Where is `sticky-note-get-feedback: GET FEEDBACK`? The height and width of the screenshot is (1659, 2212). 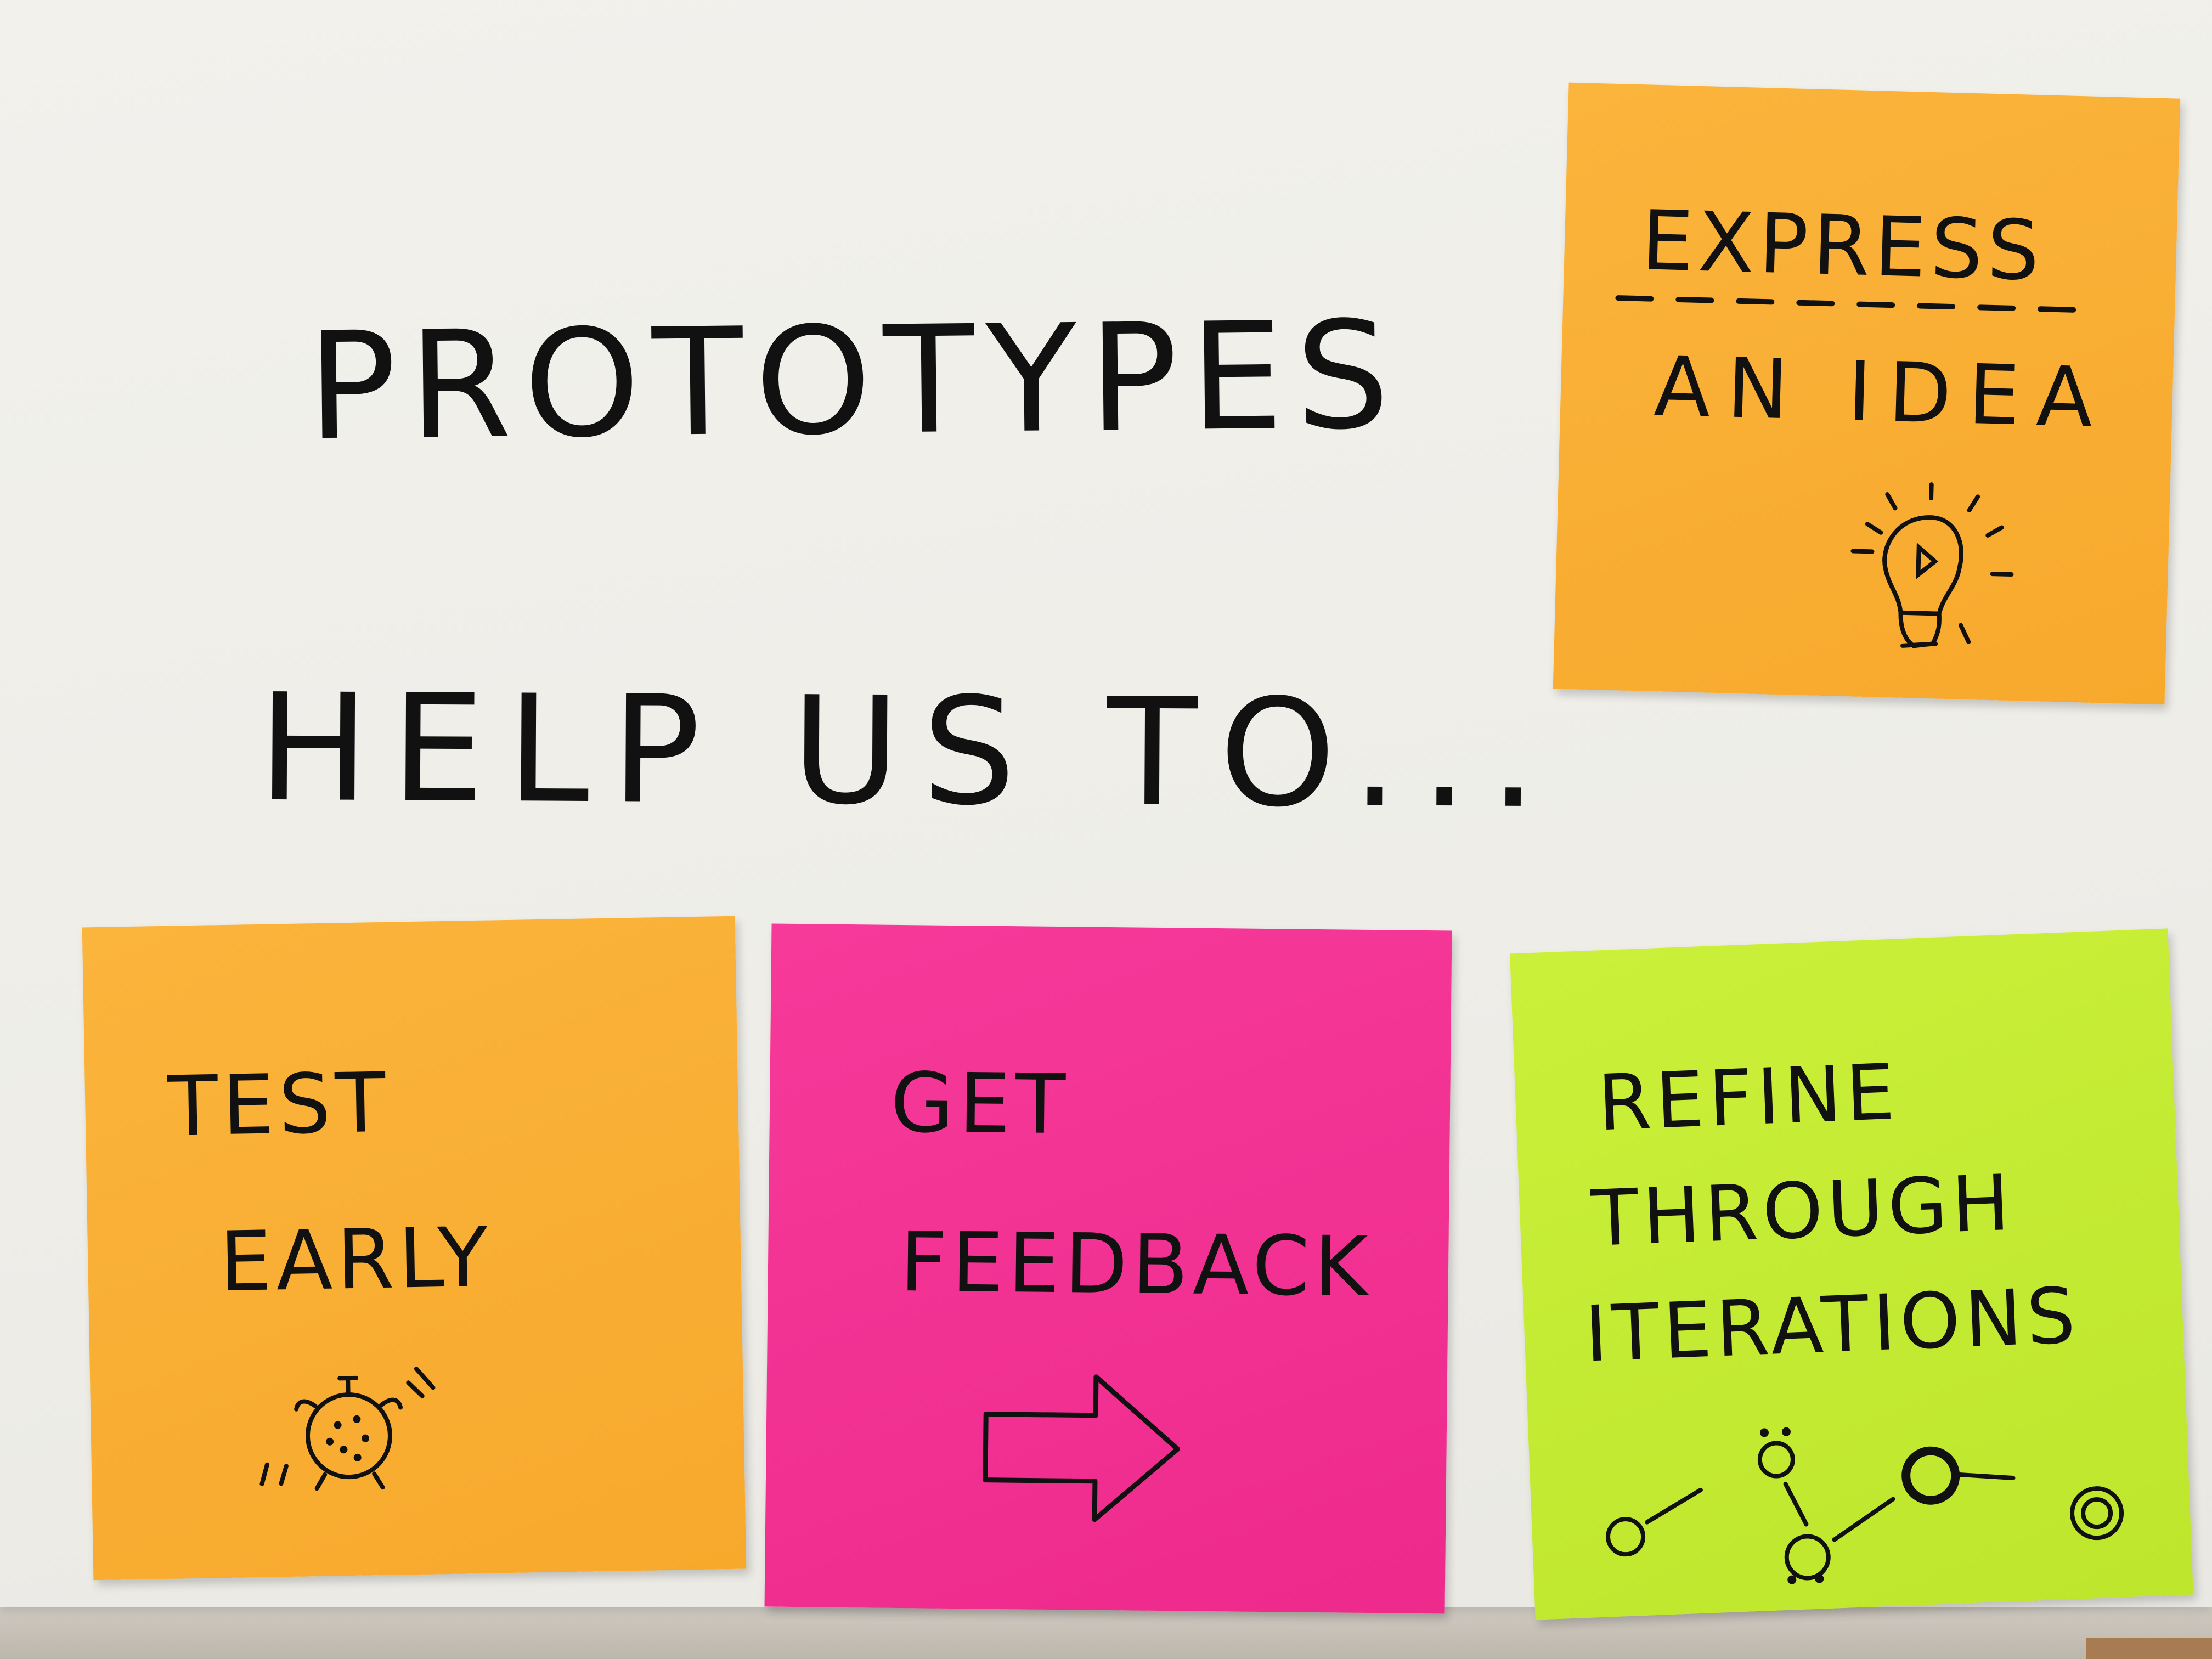 sticky-note-get-feedback: GET FEEDBACK is located at coordinates (1108, 1269).